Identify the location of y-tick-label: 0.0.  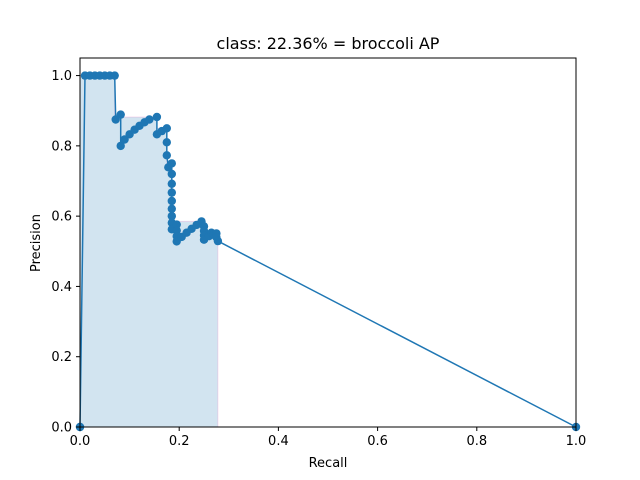
(61, 428).